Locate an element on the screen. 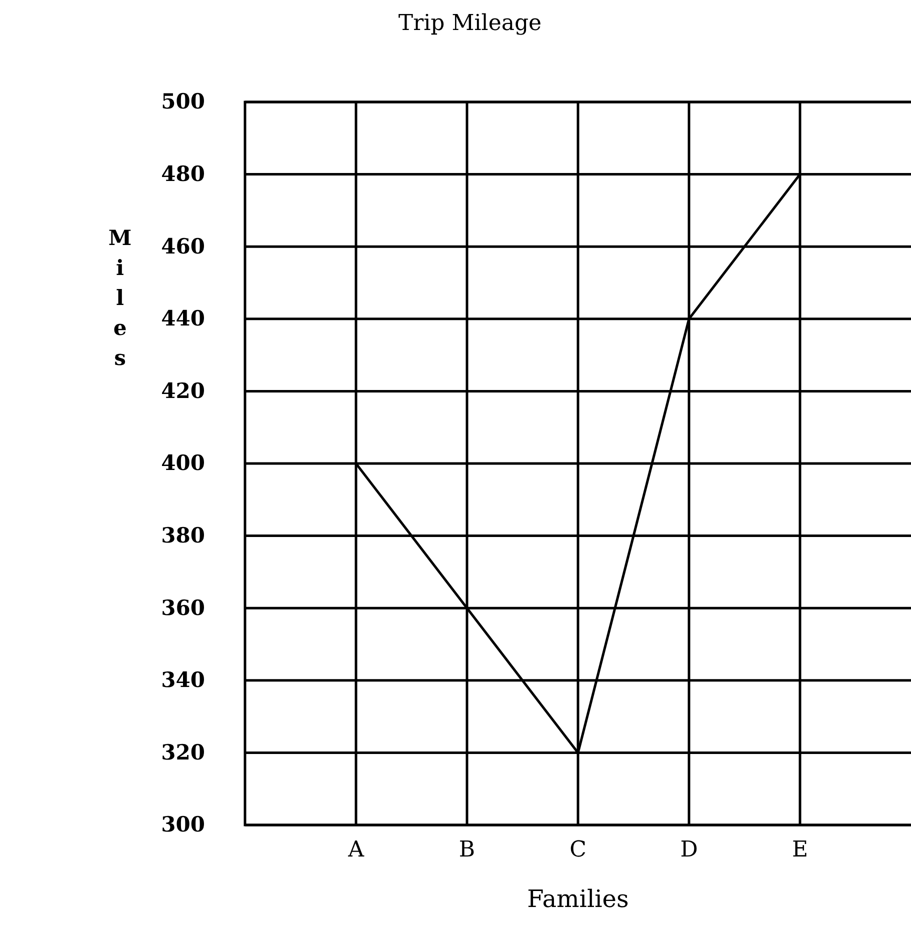 The width and height of the screenshot is (911, 925). y-axis-title: Miles is located at coordinates (120, 297).